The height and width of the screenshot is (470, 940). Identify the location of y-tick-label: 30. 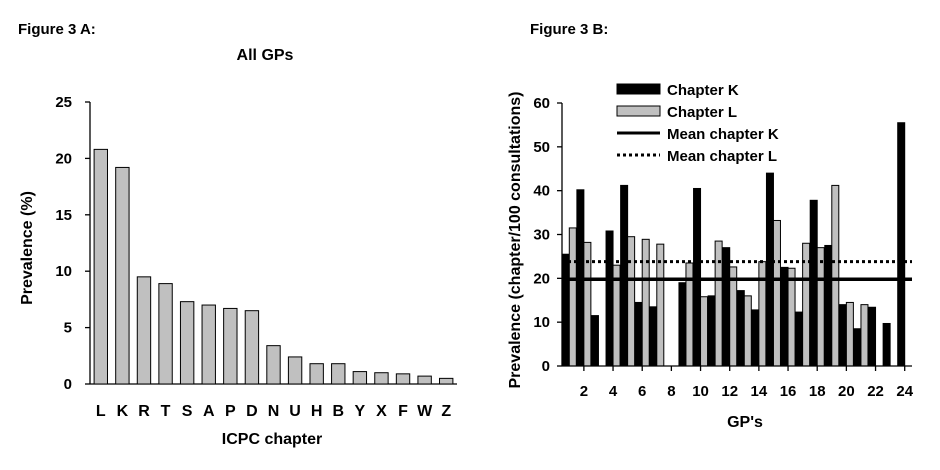
(541, 235).